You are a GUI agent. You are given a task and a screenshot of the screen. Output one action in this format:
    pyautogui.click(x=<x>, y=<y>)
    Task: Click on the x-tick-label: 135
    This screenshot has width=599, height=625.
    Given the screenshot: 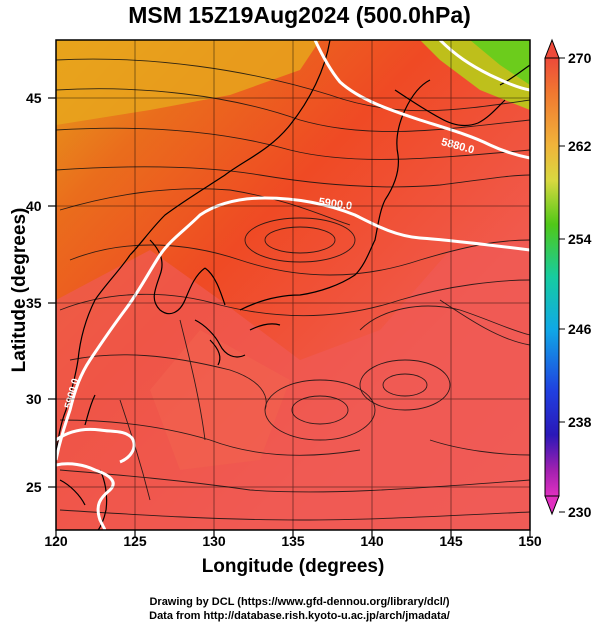 What is the action you would take?
    pyautogui.click(x=293, y=541)
    